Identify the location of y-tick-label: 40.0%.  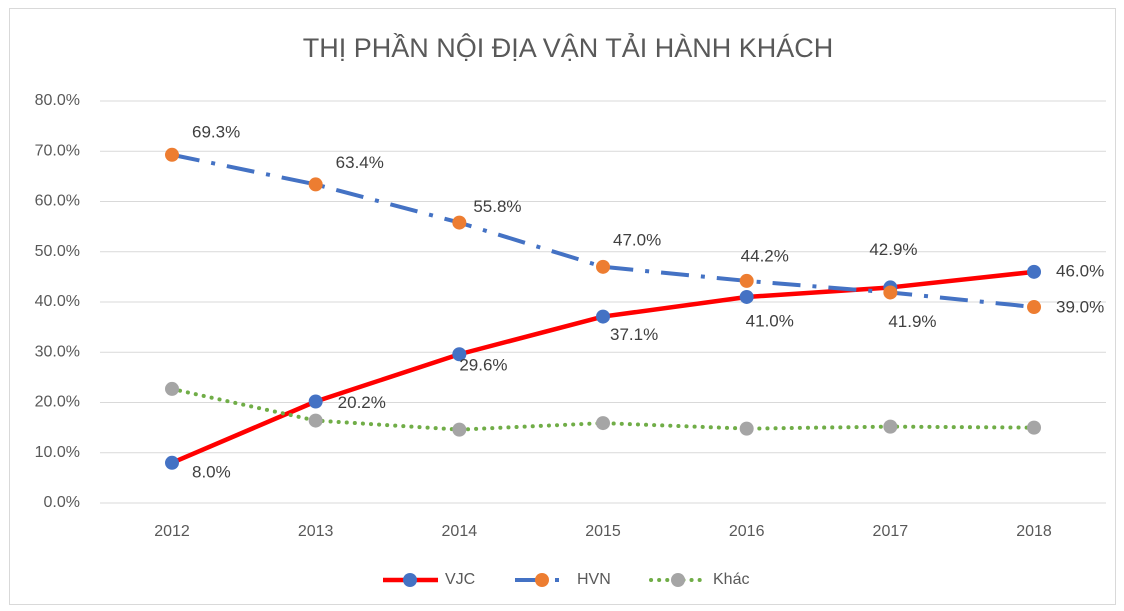
(57, 301).